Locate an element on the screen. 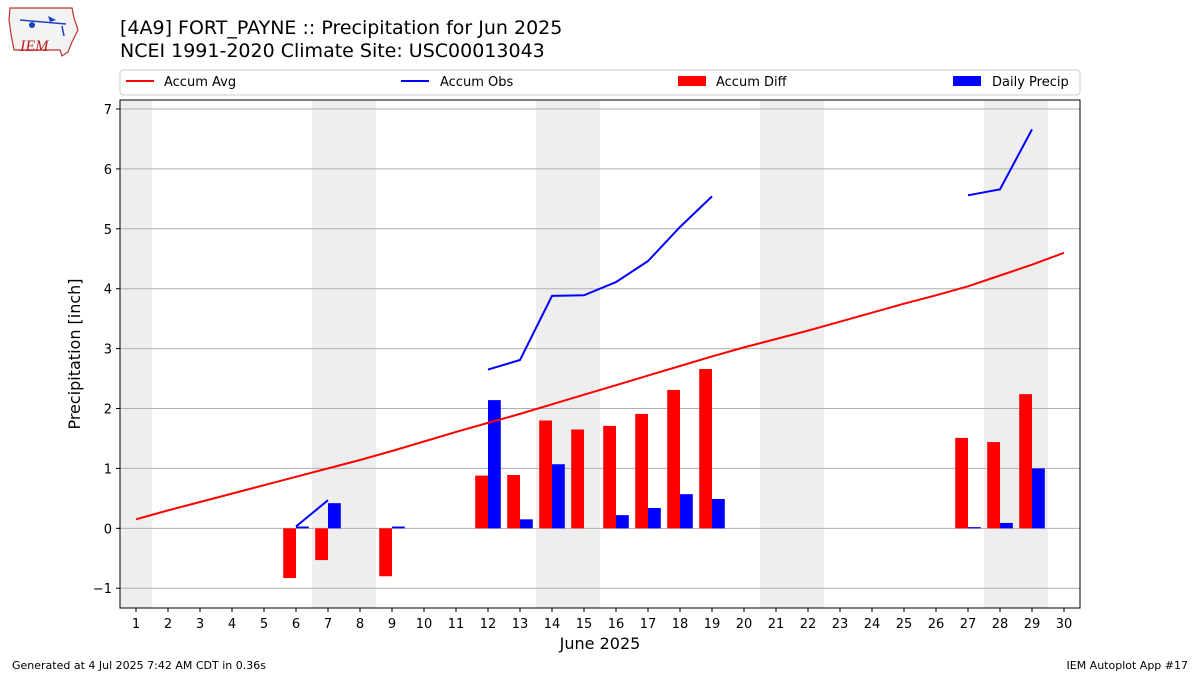 Image resolution: width=1200 pixels, height=675 pixels. x-tick-label: 6 is located at coordinates (296, 624).